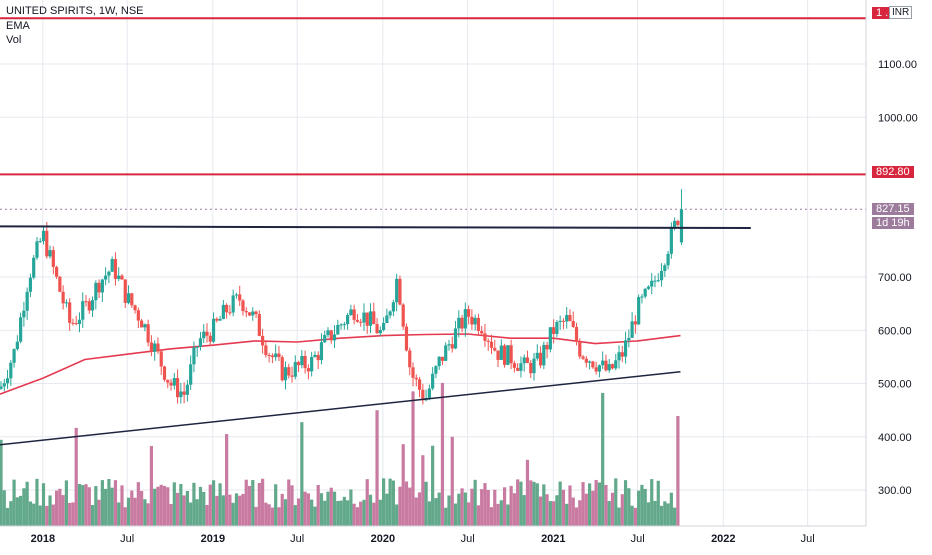 The image size is (932, 555). Describe the element at coordinates (895, 438) in the screenshot. I see `price-tick-label: 400.00` at that location.